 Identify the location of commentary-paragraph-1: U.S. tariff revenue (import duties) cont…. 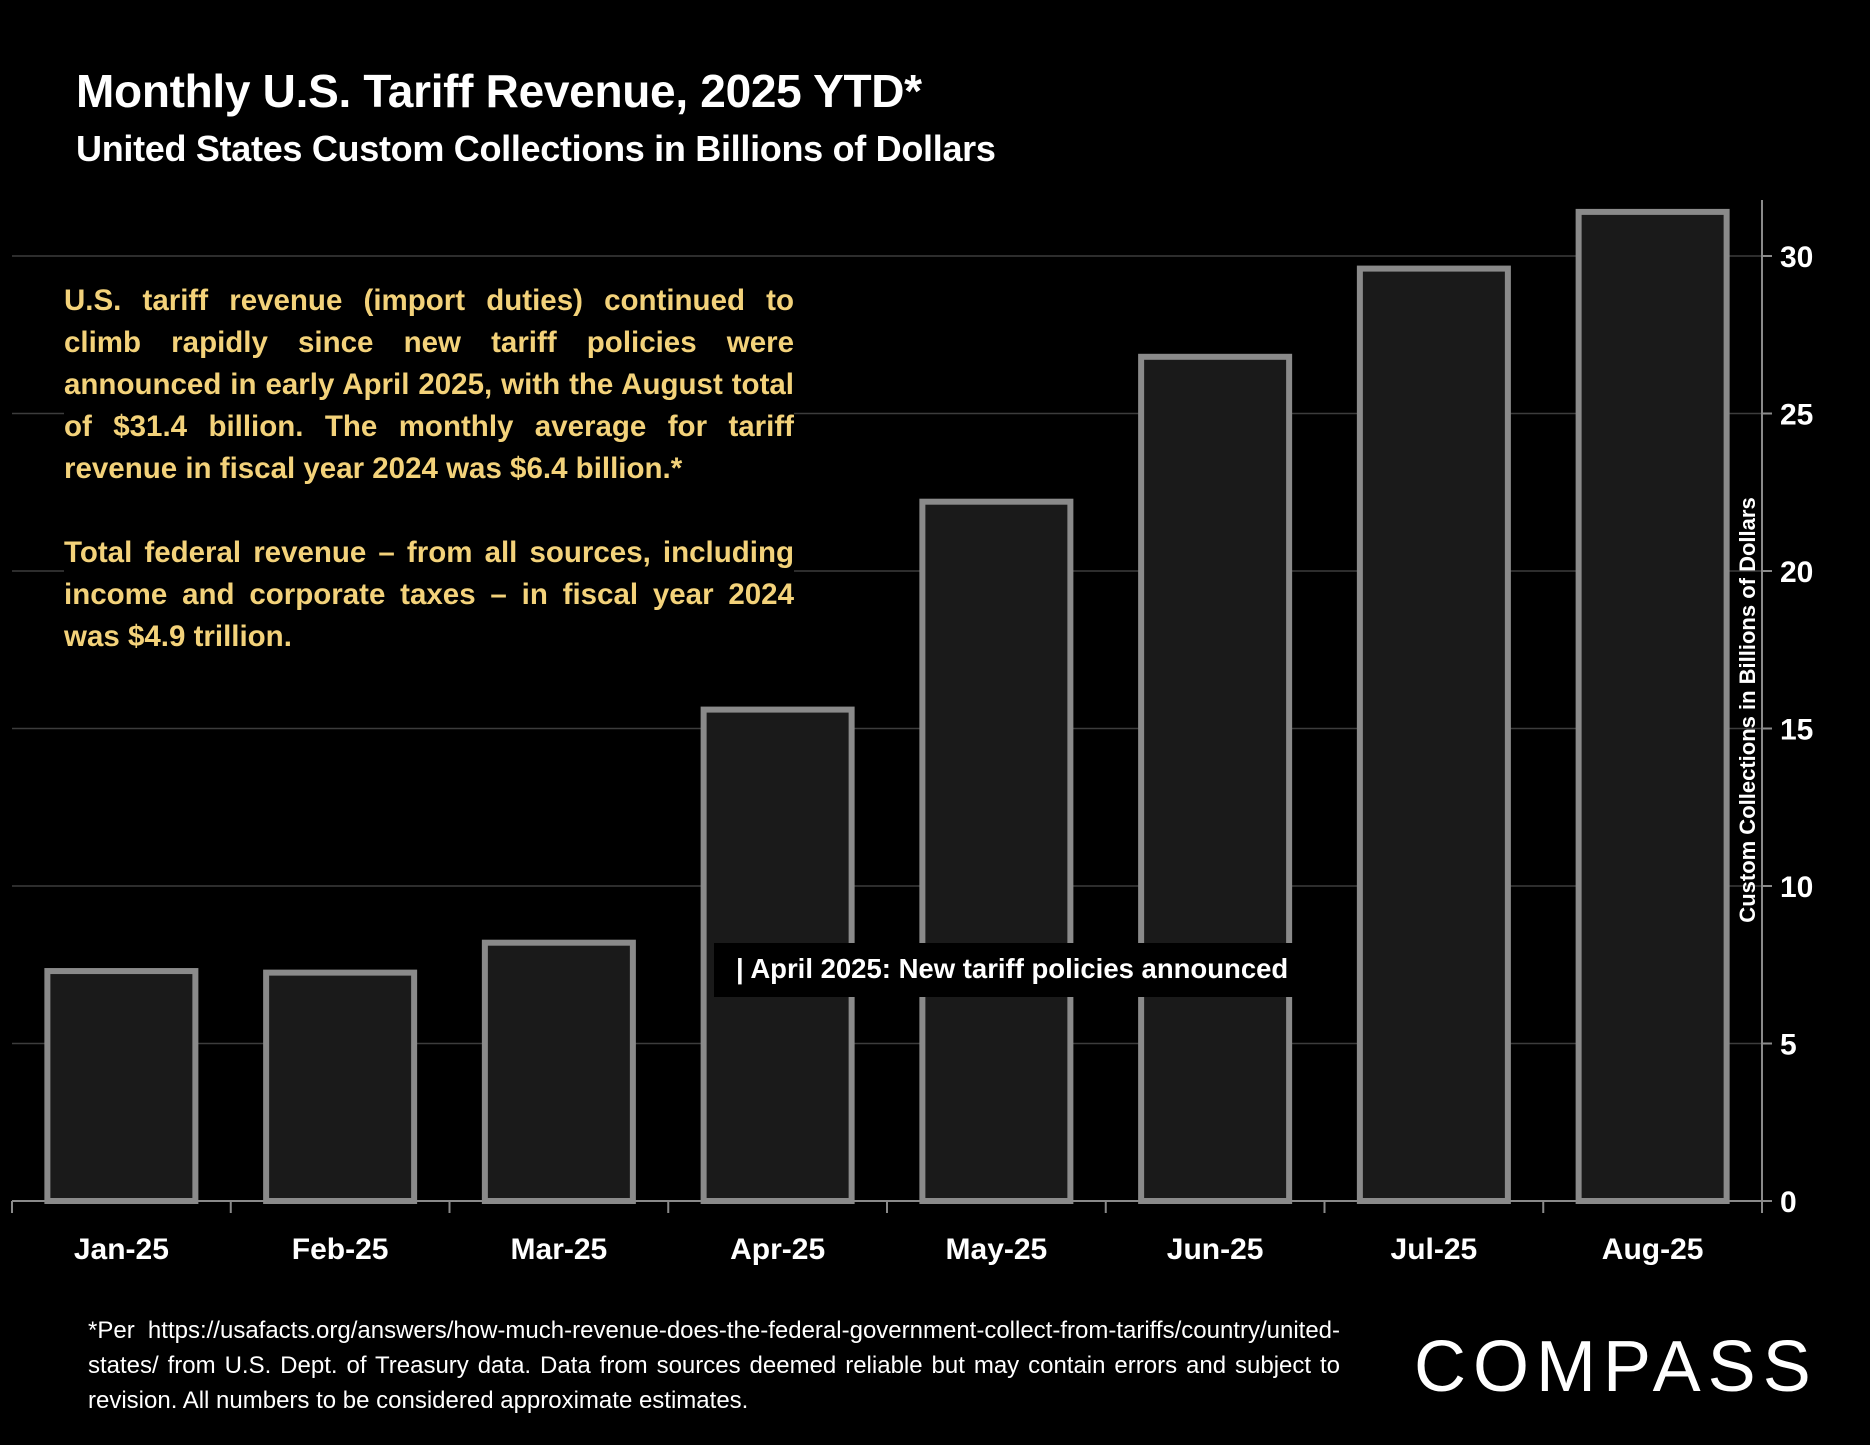
(429, 384).